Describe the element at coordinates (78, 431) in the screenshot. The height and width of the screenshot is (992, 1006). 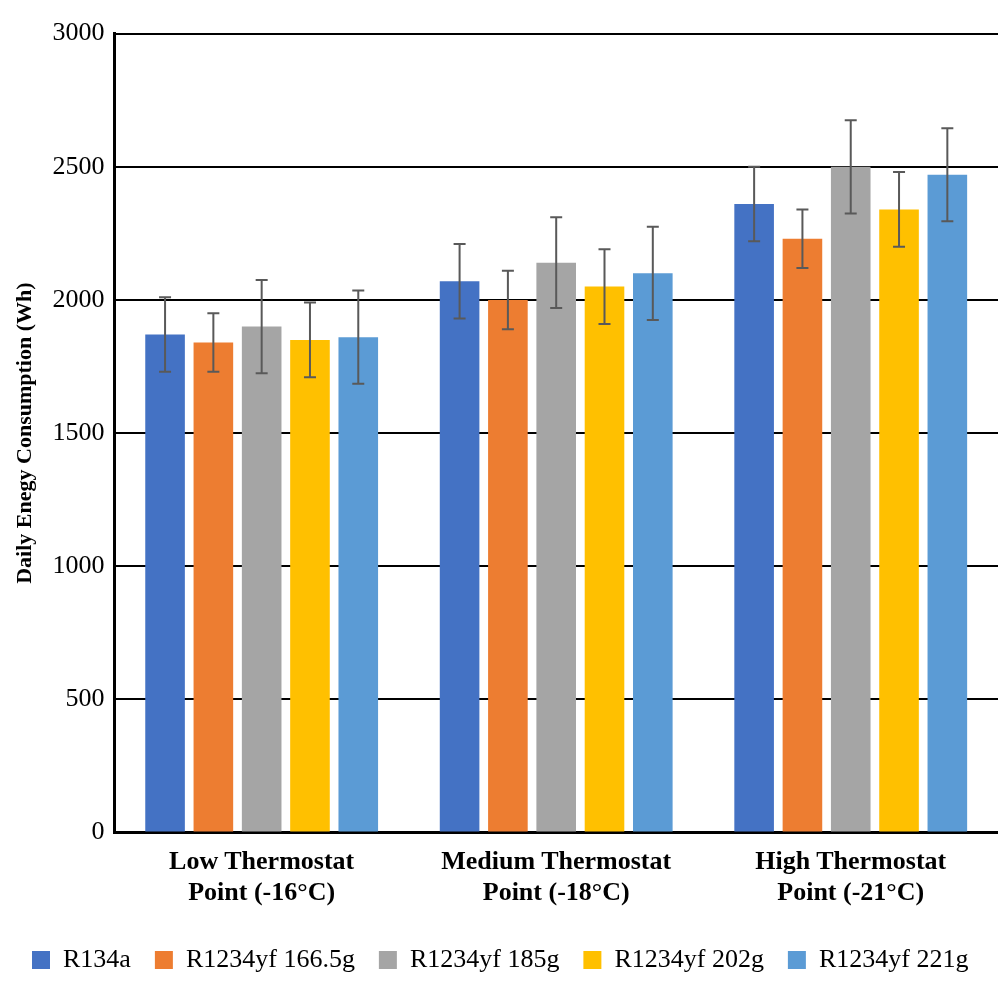
I see `y-tick-label: 1500` at that location.